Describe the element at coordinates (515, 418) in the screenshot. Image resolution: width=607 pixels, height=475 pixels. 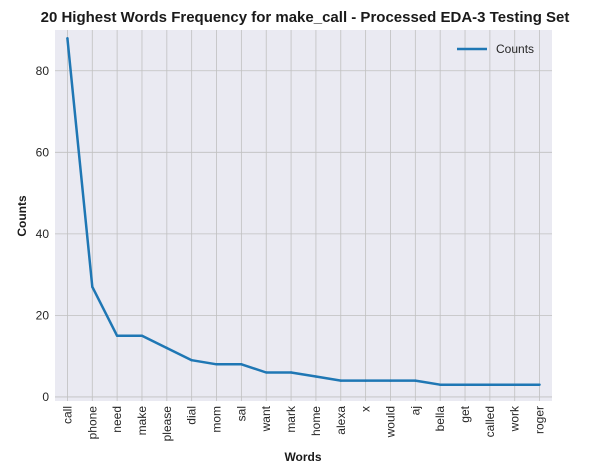
I see `x-tick-label: work` at that location.